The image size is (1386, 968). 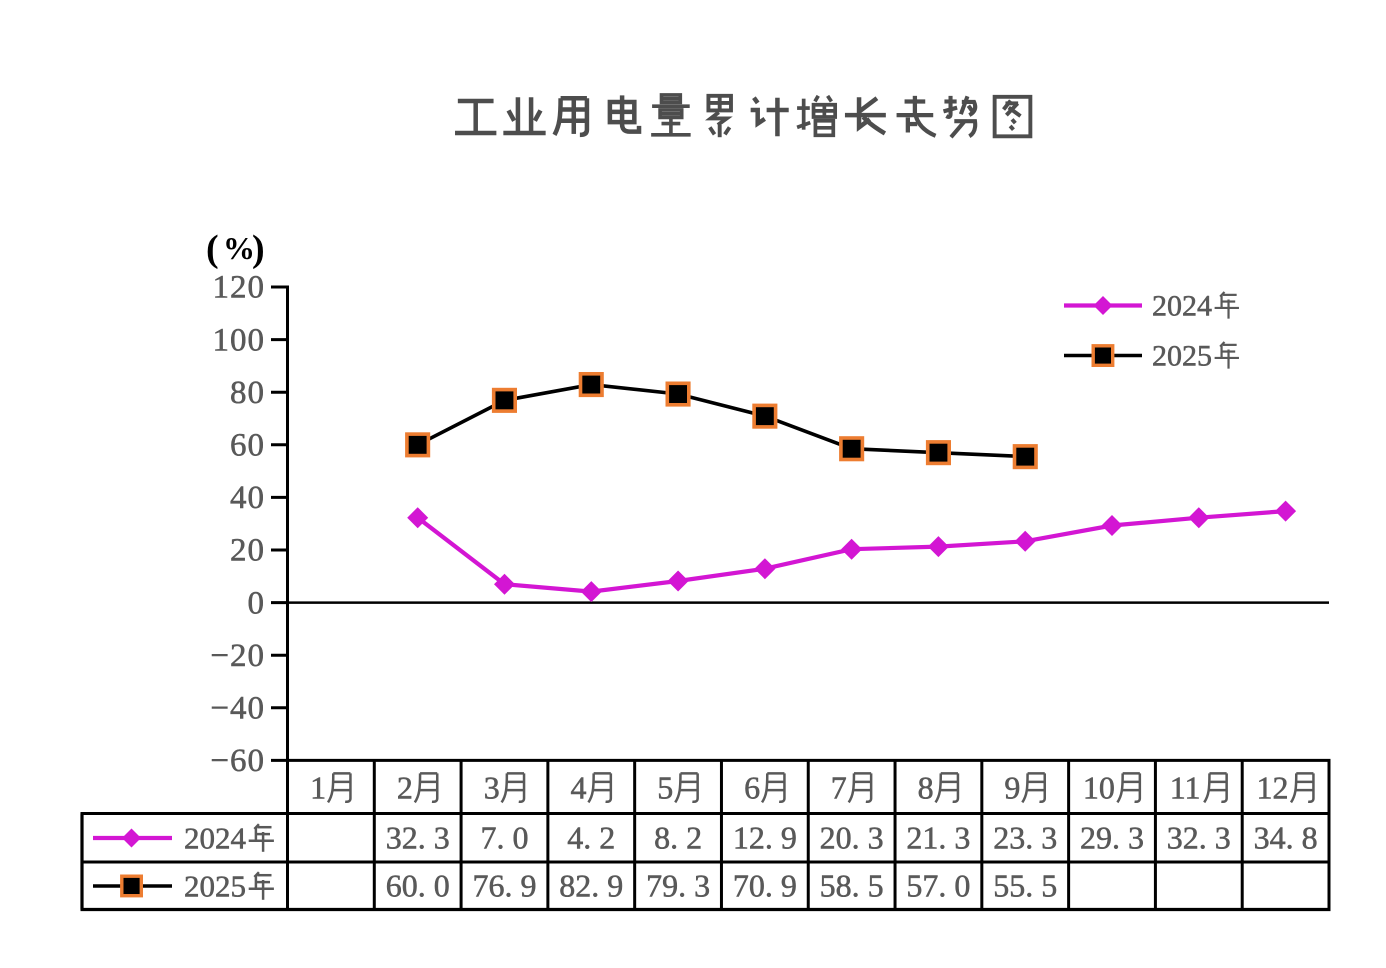 What do you see at coordinates (1185, 787) in the screenshot?
I see `svg-text: 11` at bounding box center [1185, 787].